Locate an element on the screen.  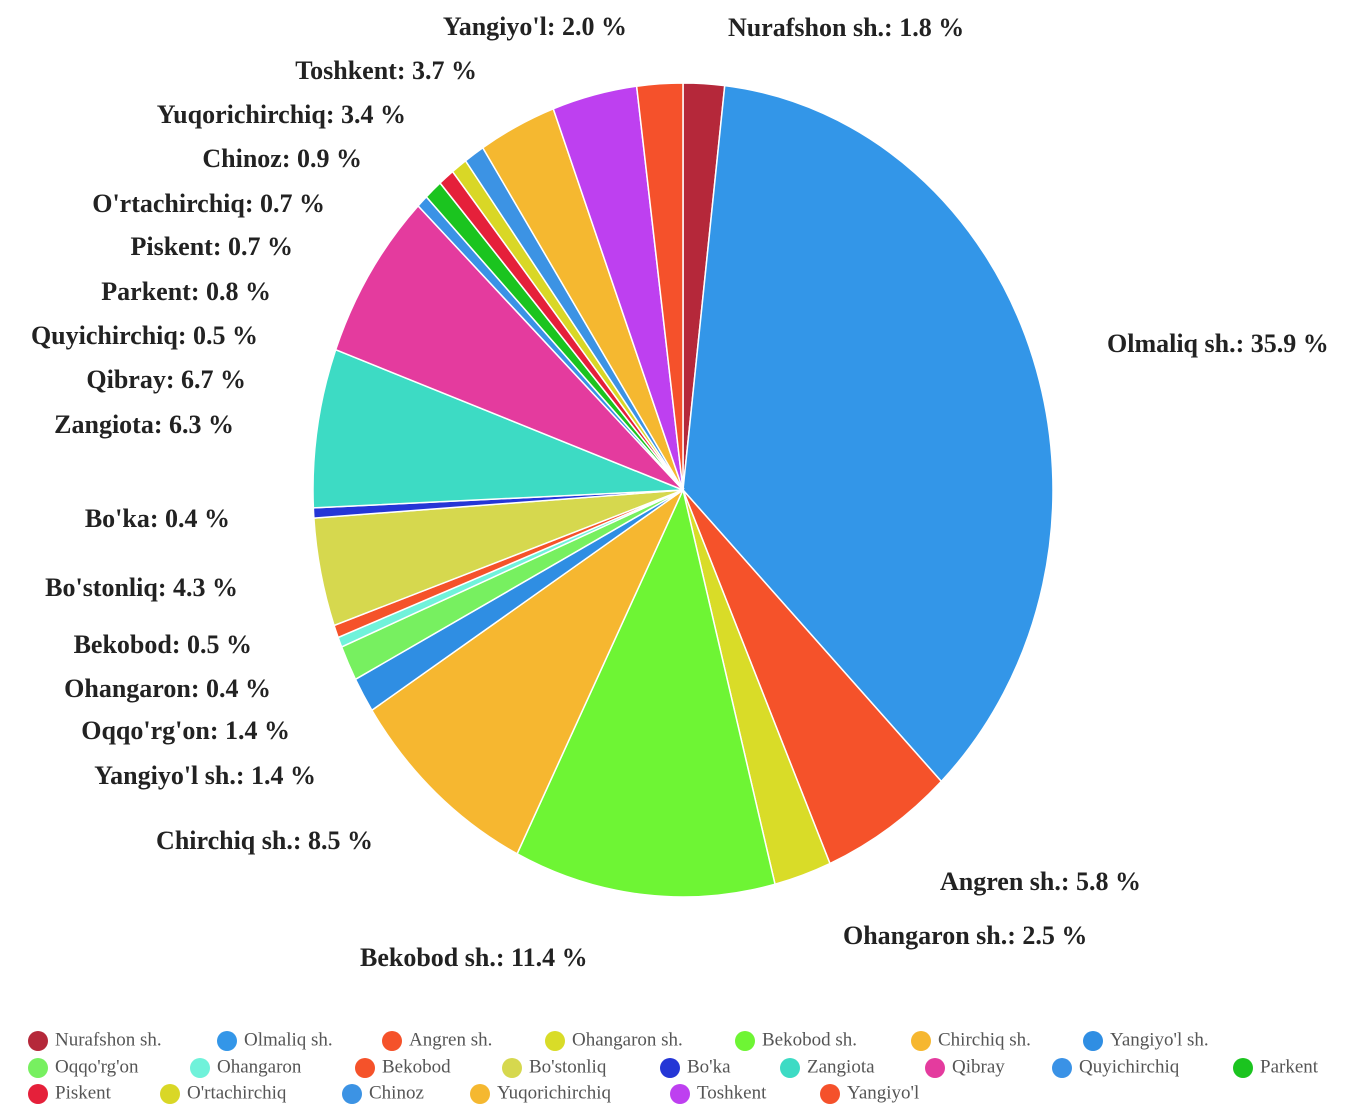
legend-label: Yangiyo'l is located at coordinates (883, 1092).